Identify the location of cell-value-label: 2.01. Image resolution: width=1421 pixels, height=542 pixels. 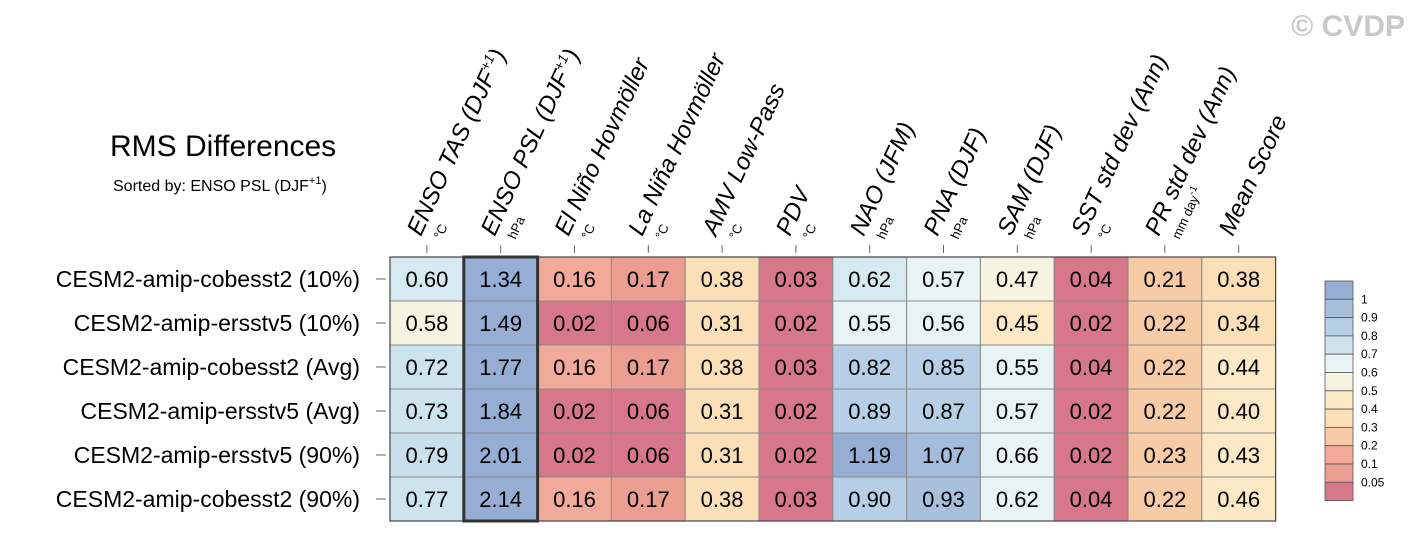
(500, 455).